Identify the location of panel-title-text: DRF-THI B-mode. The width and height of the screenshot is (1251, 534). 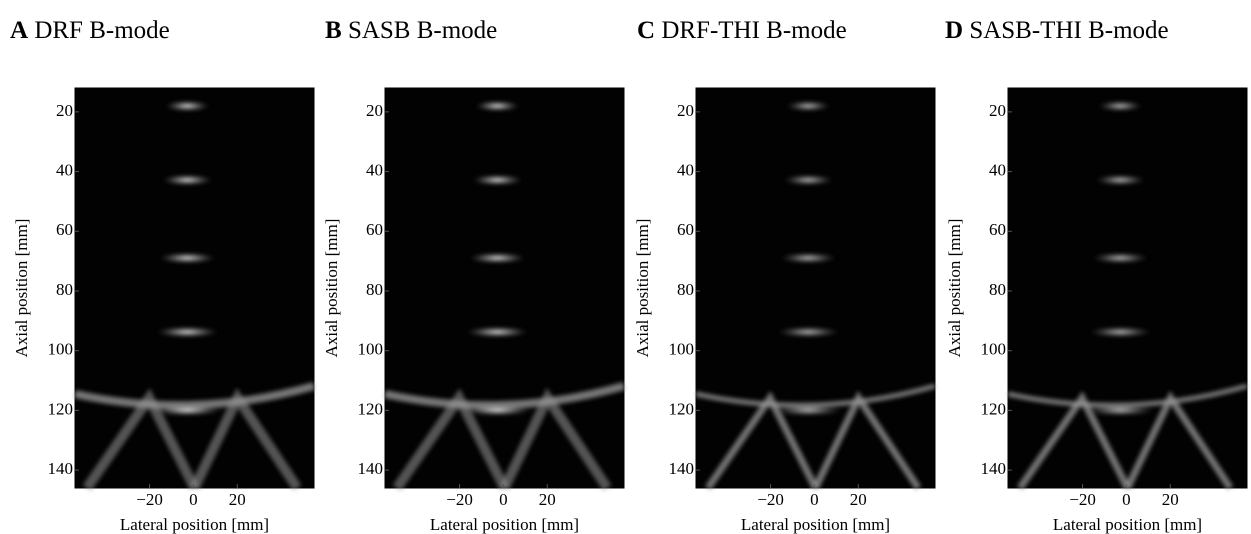
(753, 30).